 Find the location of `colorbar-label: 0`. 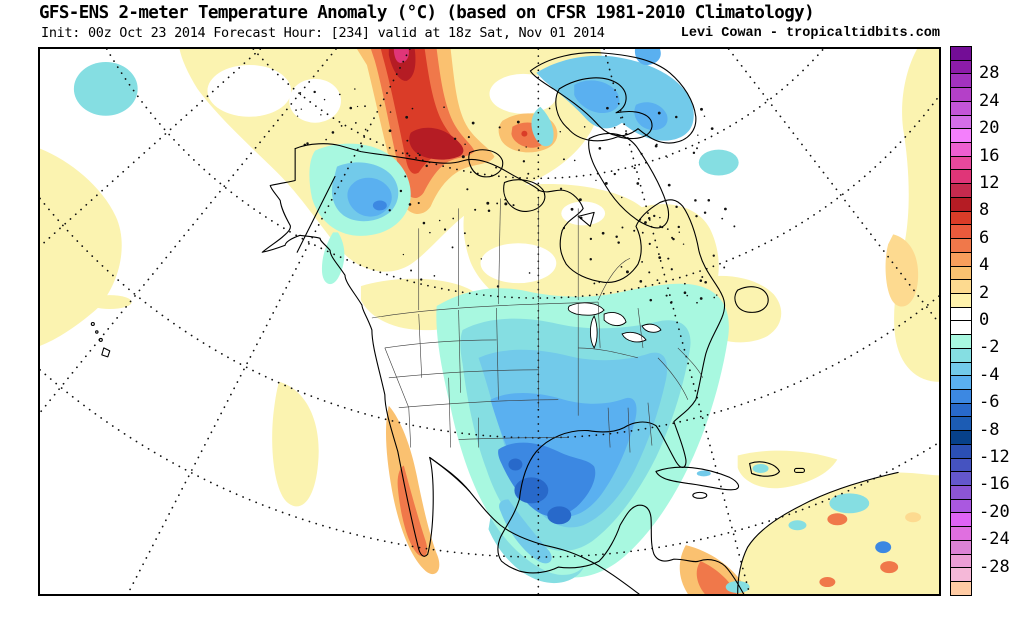

colorbar-label: 0 is located at coordinates (984, 320).